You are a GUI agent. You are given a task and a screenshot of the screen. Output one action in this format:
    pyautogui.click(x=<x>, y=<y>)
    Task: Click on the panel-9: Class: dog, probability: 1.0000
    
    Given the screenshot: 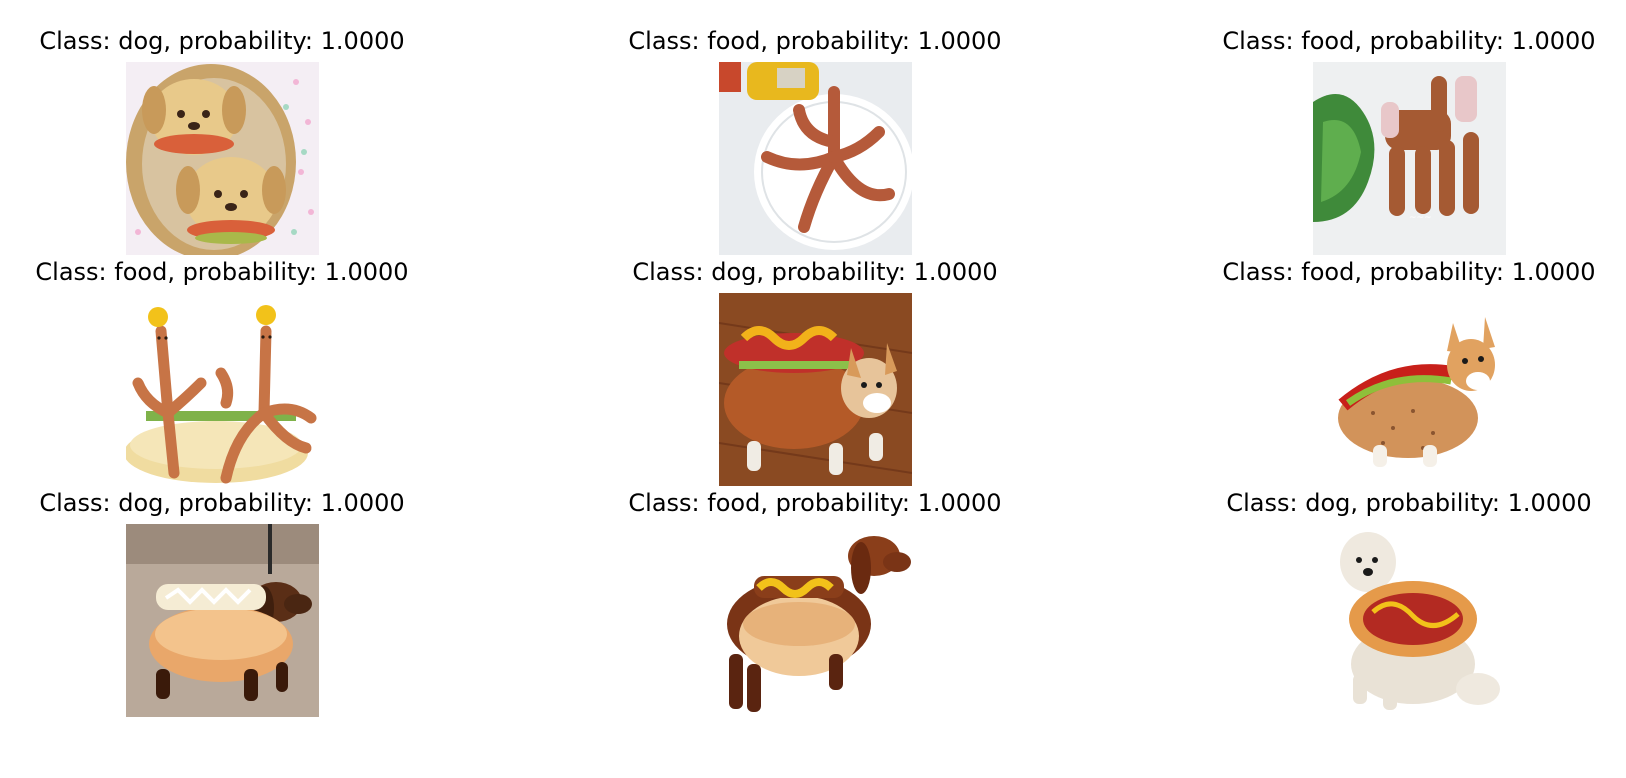 What is the action you would take?
    pyautogui.click(x=1409, y=592)
    